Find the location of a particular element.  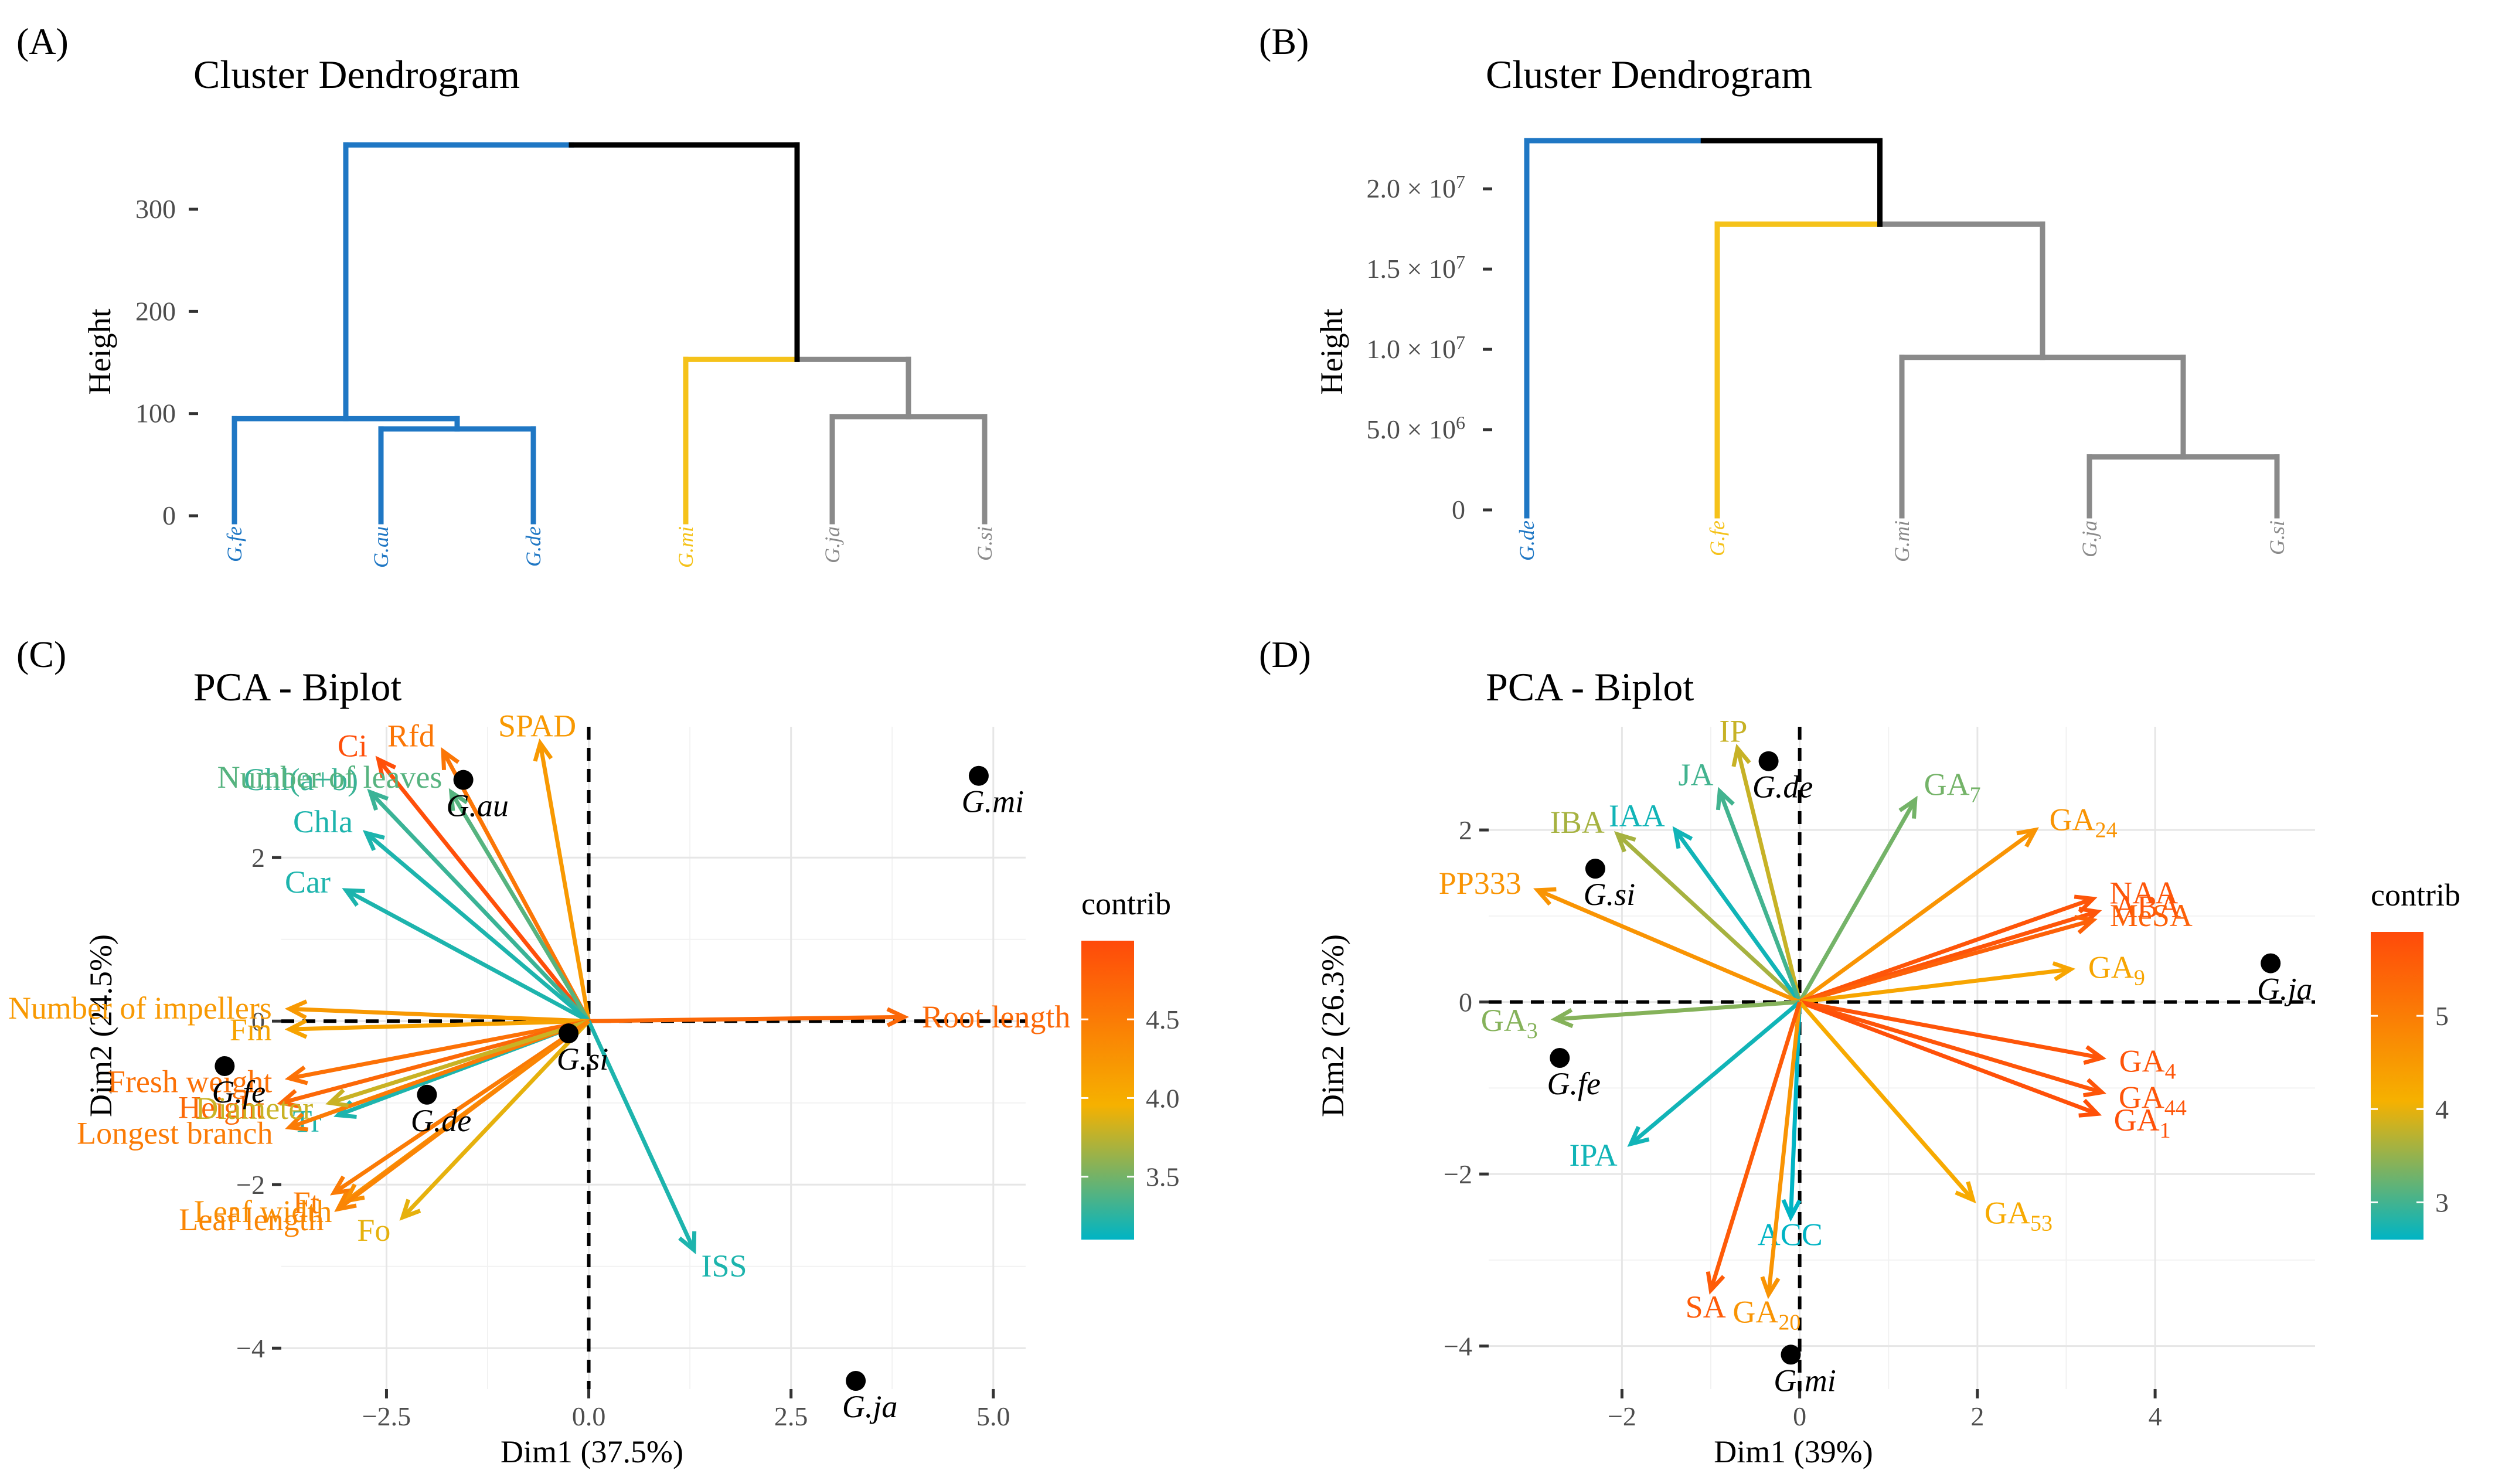

arrow-label: SA is located at coordinates (1706, 1307).